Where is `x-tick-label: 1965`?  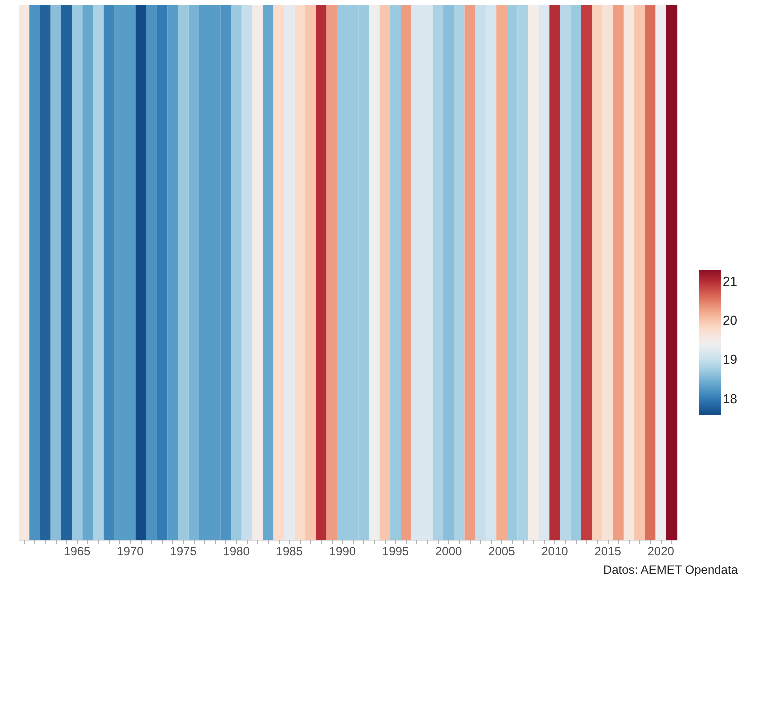 x-tick-label: 1965 is located at coordinates (78, 551).